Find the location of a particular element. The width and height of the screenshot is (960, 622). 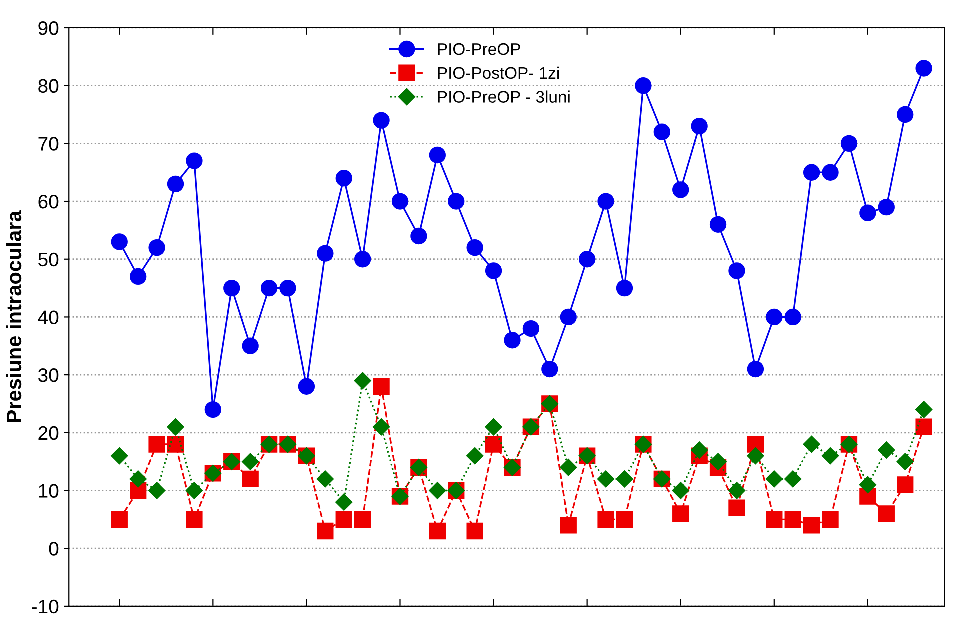

y-tick-label: 20 is located at coordinates (48, 433).